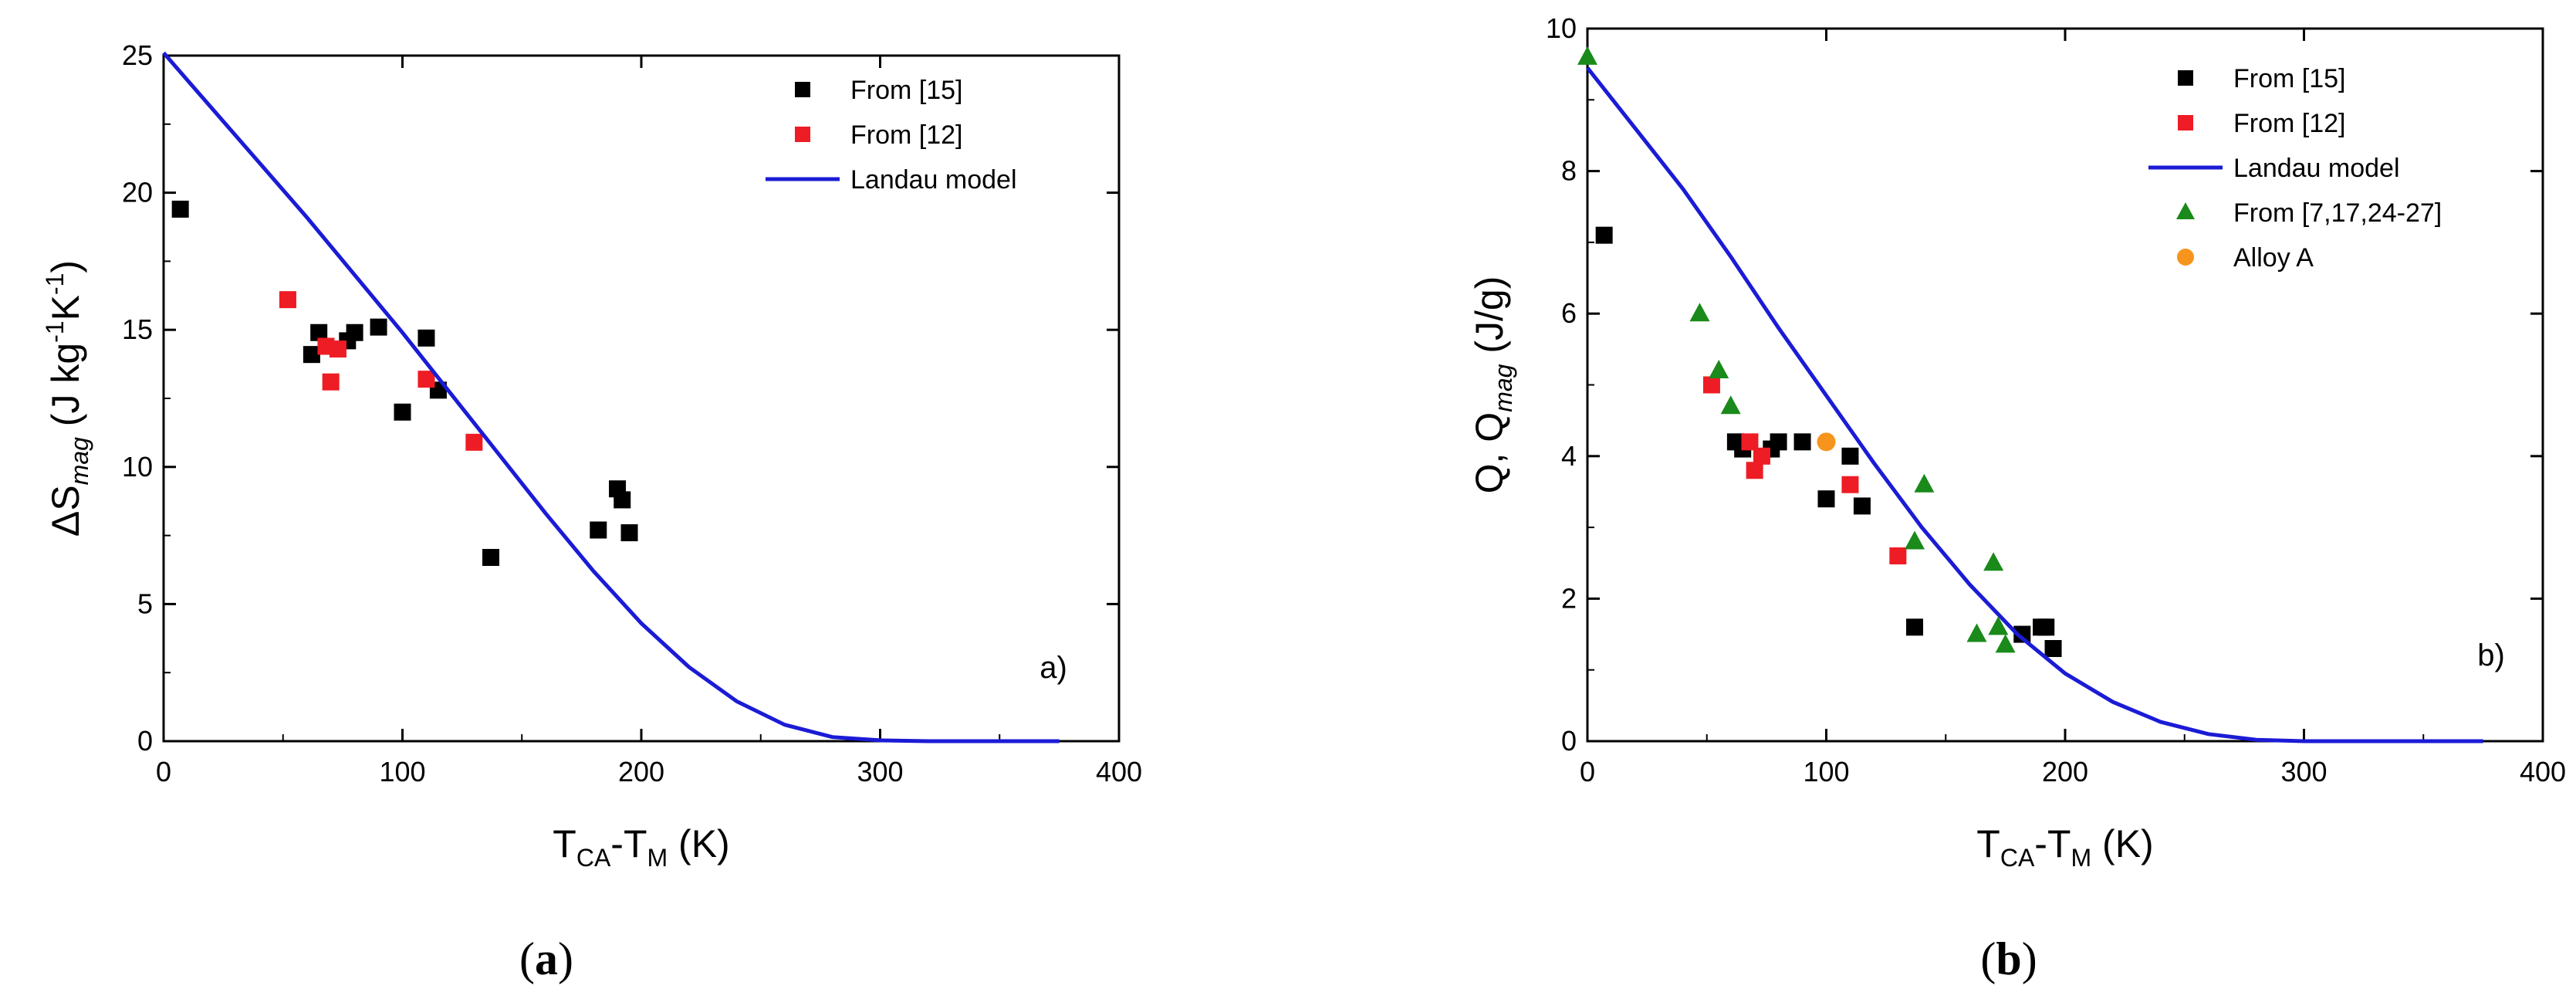  I want to click on y-tick-label: 2, so click(1569, 598).